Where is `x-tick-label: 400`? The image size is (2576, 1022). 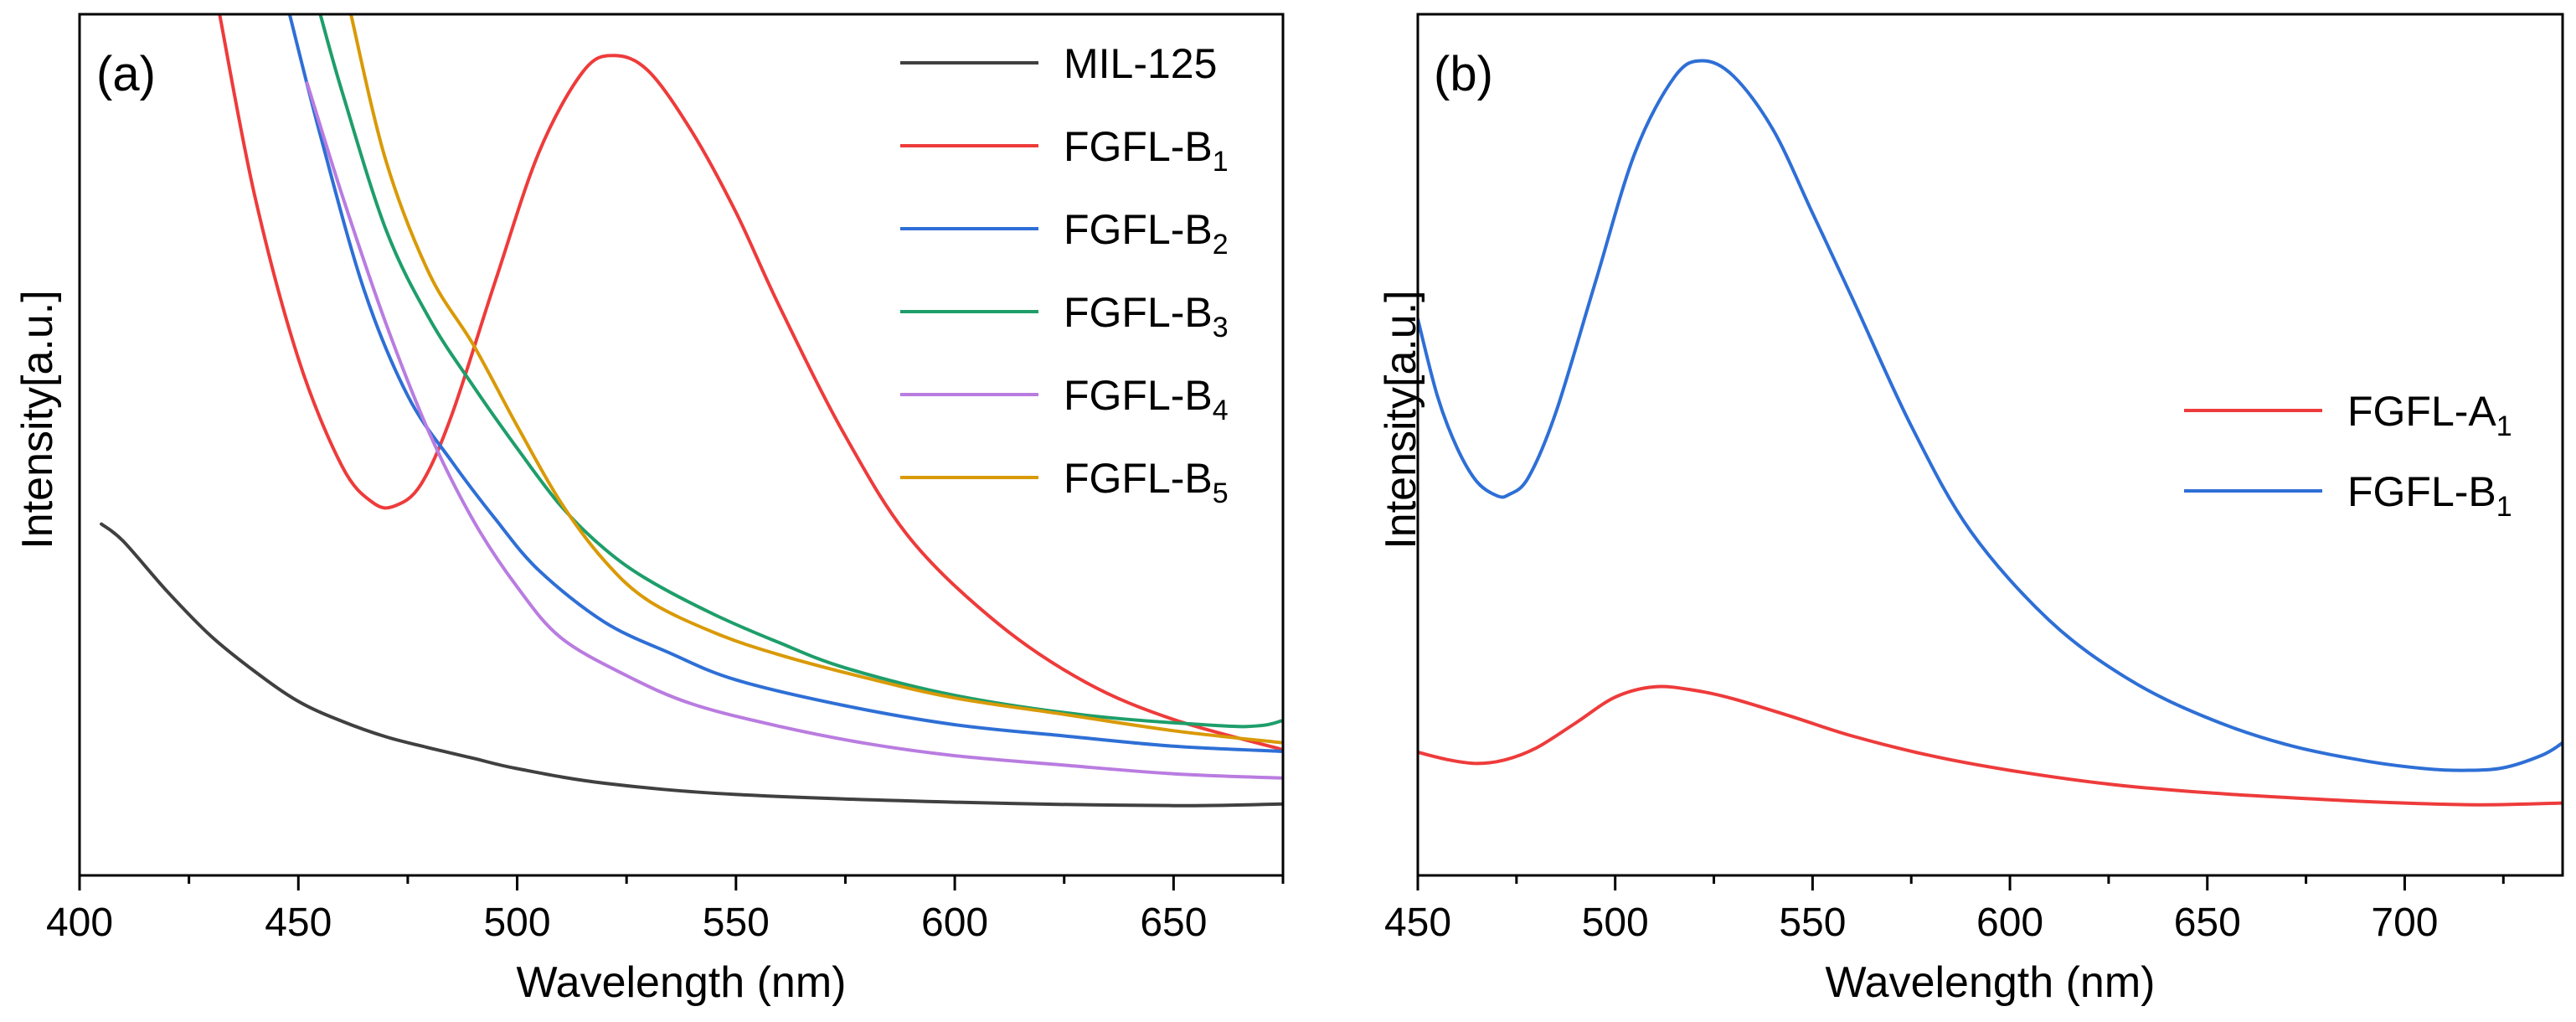
x-tick-label: 400 is located at coordinates (79, 923).